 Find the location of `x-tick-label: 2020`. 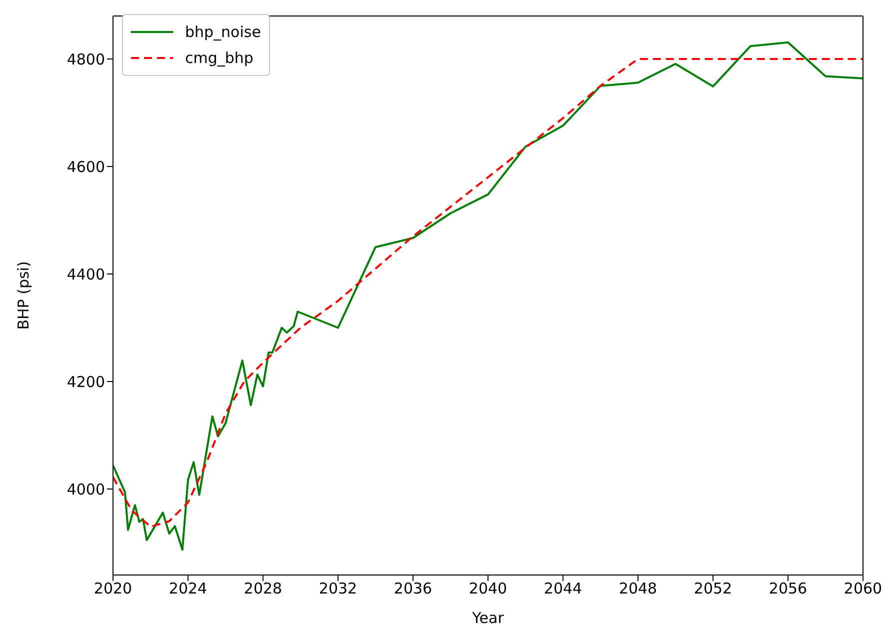

x-tick-label: 2020 is located at coordinates (113, 589).